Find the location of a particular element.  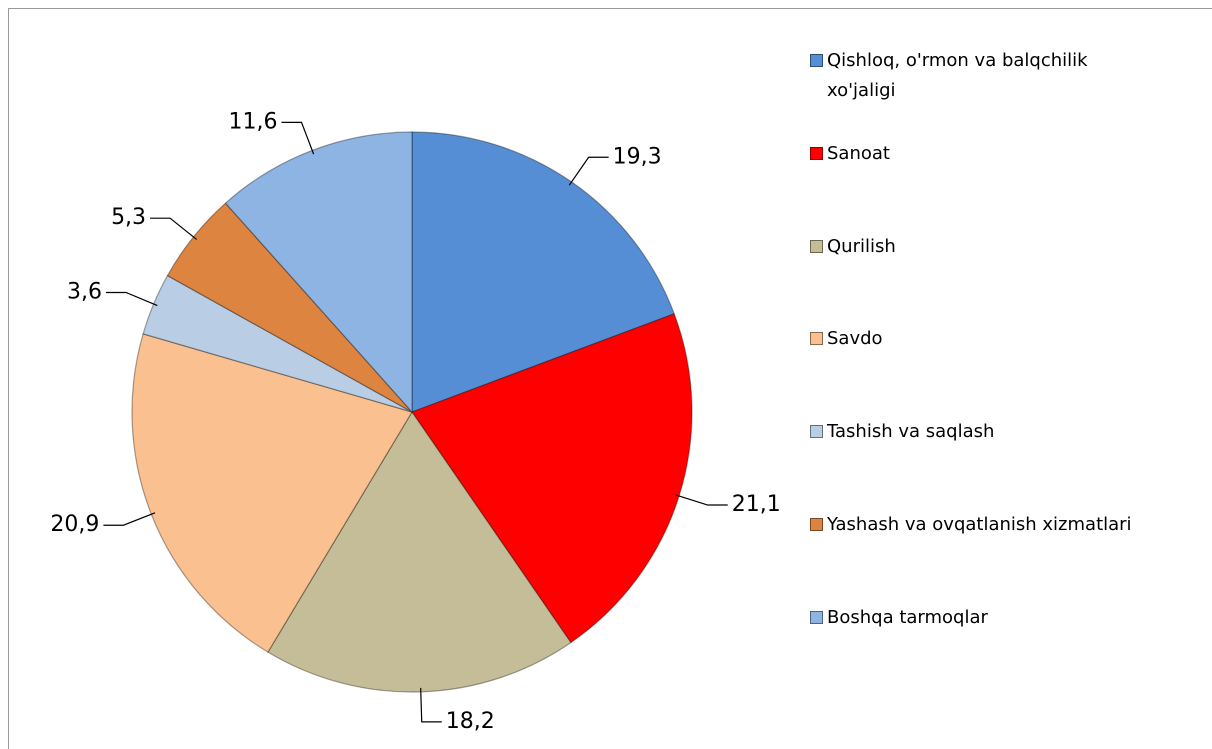

data-label: 11,6 is located at coordinates (253, 121).